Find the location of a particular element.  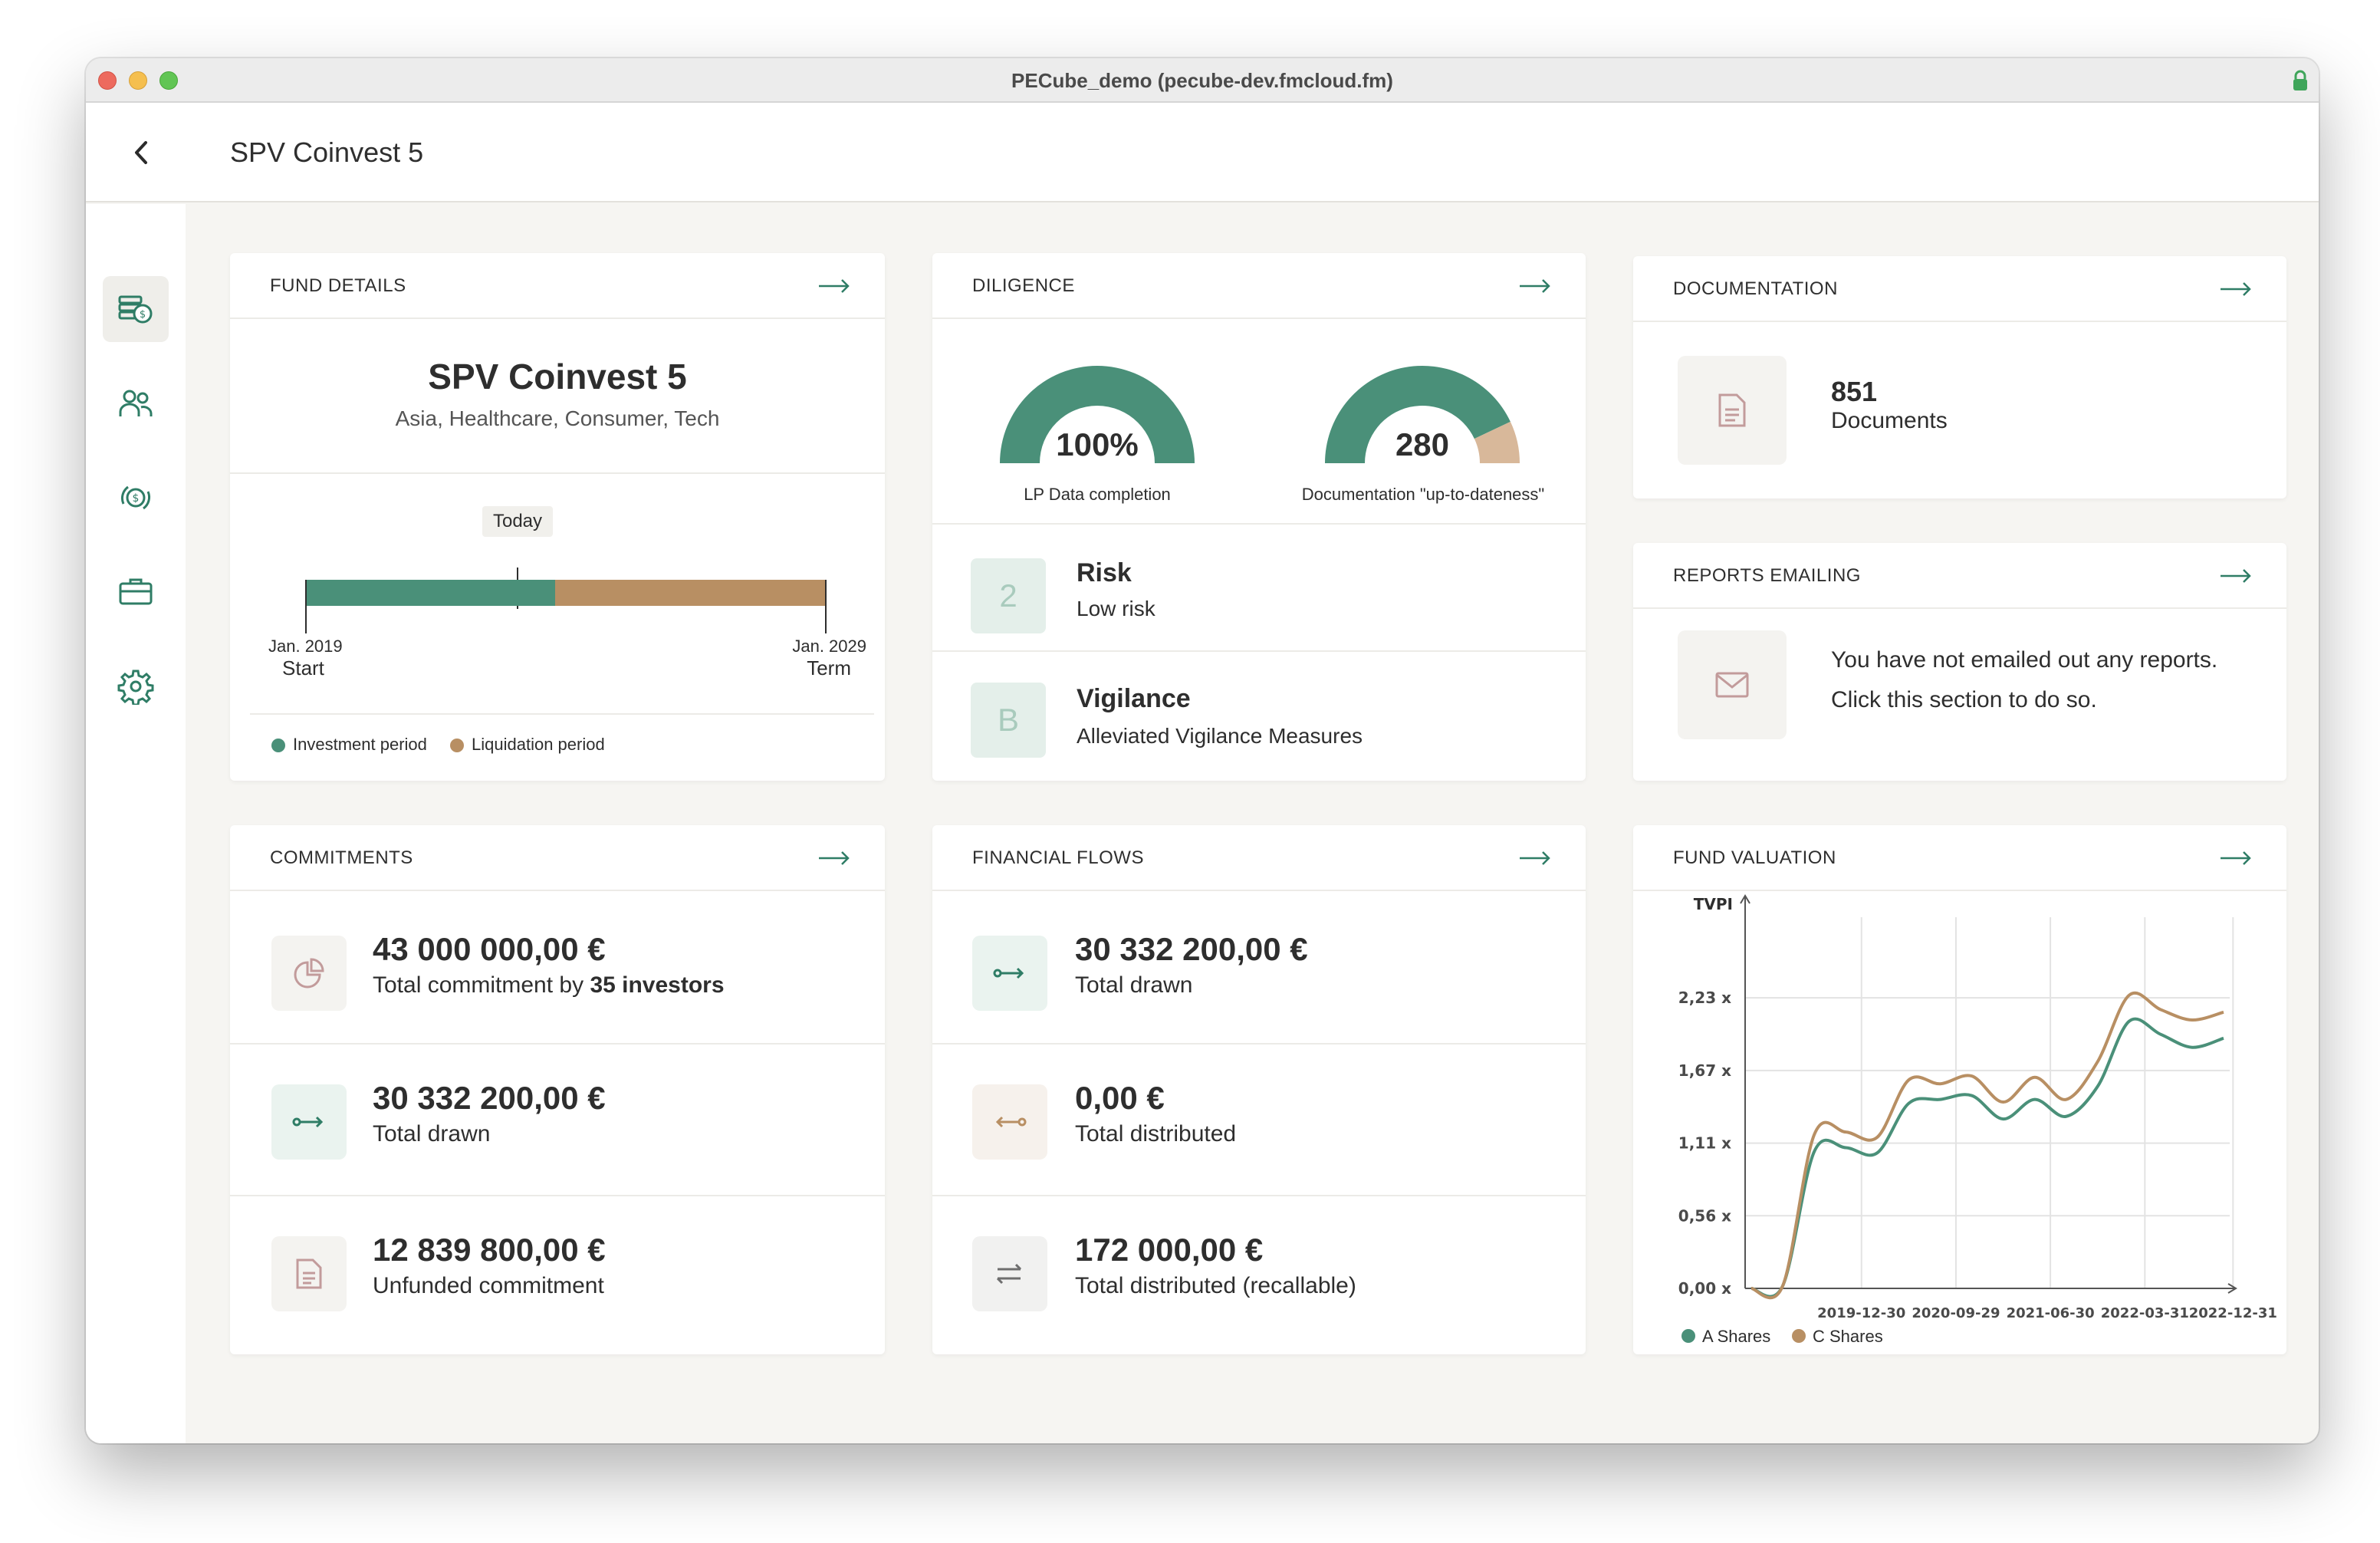

zoom-window-button is located at coordinates (168, 80).